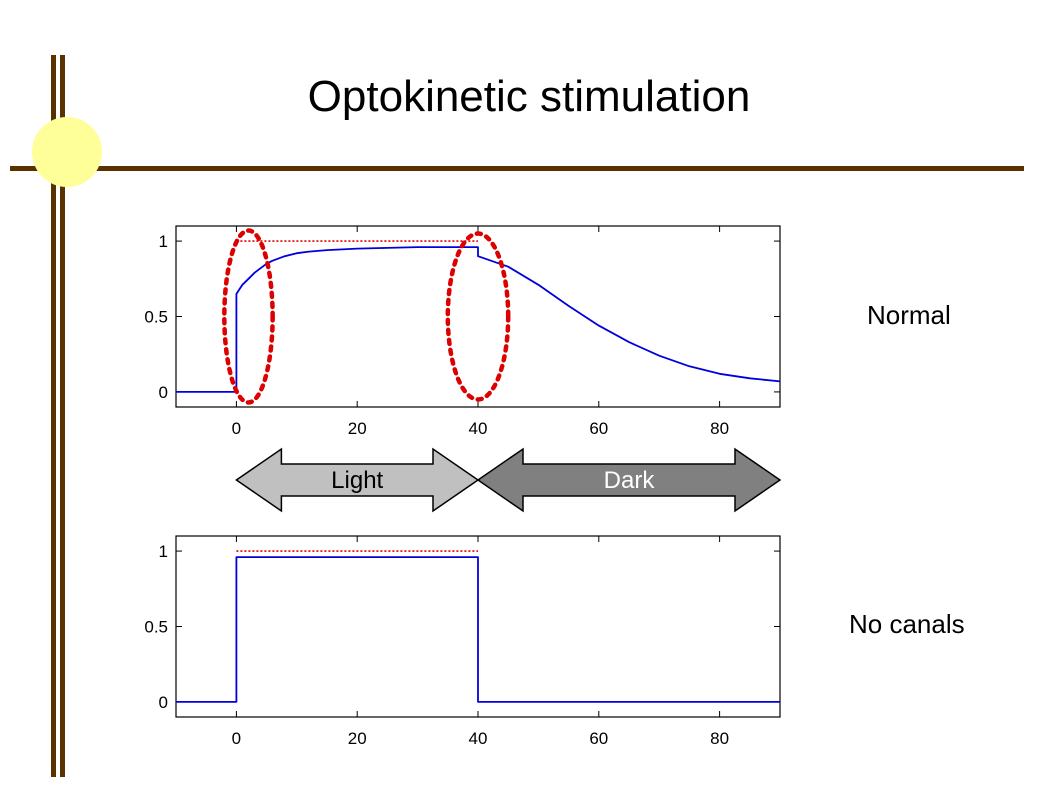  What do you see at coordinates (719, 428) in the screenshot?
I see `x-tick-label-normal: 80` at bounding box center [719, 428].